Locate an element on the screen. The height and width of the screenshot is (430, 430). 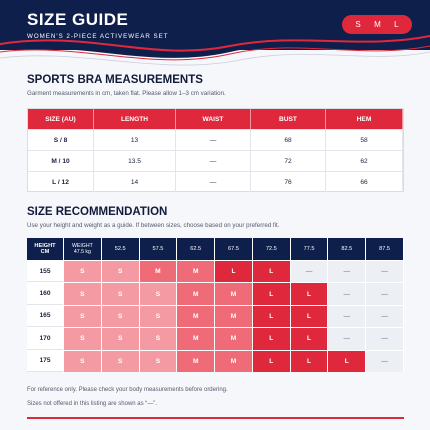
table-cell: S / 8 is located at coordinates (61, 139).